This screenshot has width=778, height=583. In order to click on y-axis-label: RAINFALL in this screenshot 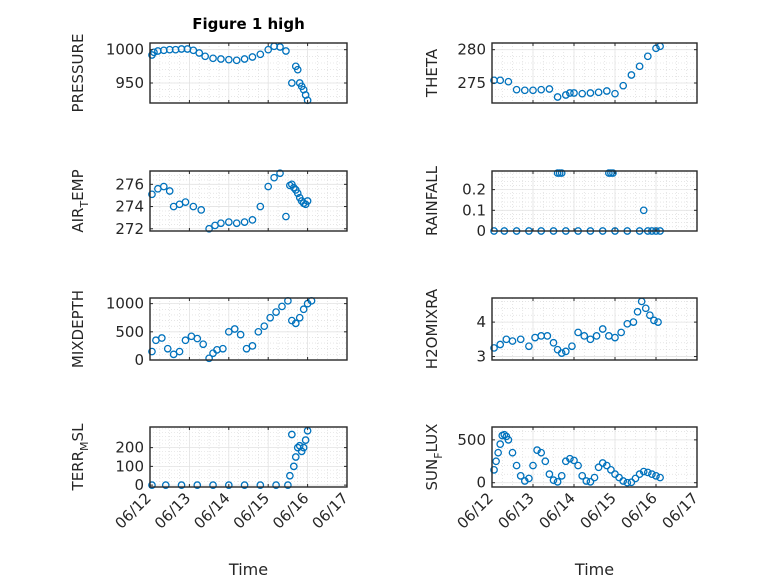, I will do `click(432, 200)`.